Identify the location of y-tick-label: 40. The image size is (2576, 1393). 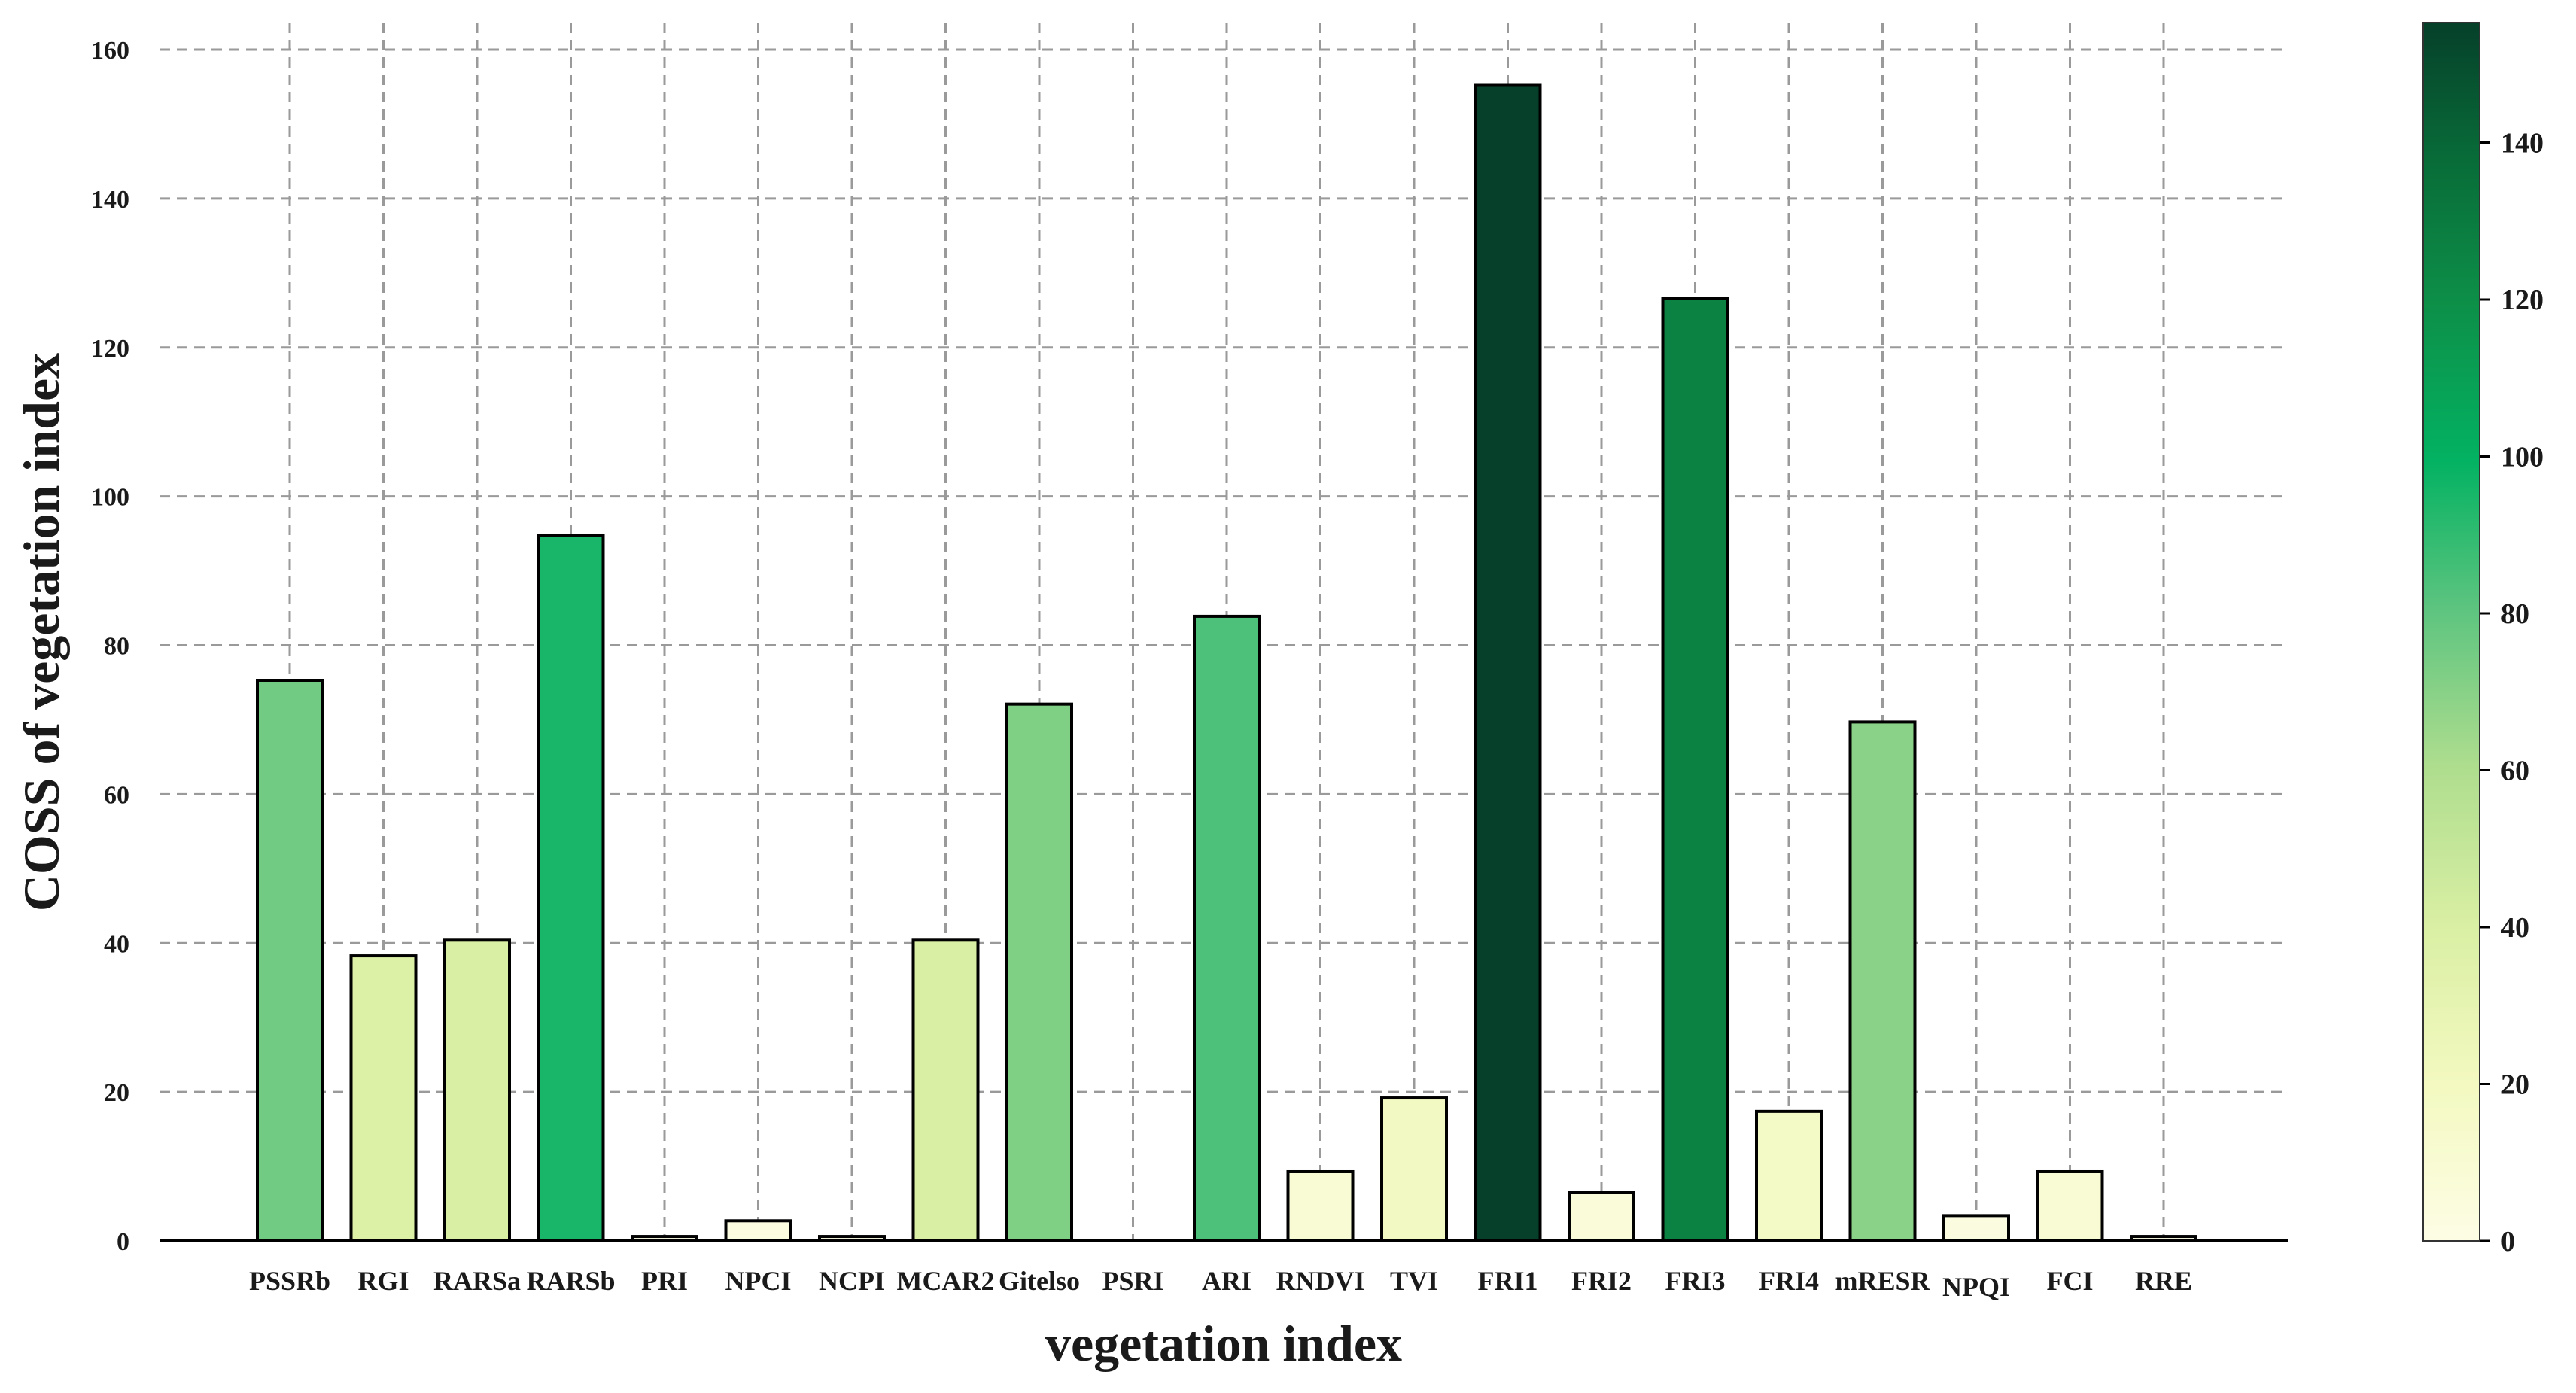
(116, 944).